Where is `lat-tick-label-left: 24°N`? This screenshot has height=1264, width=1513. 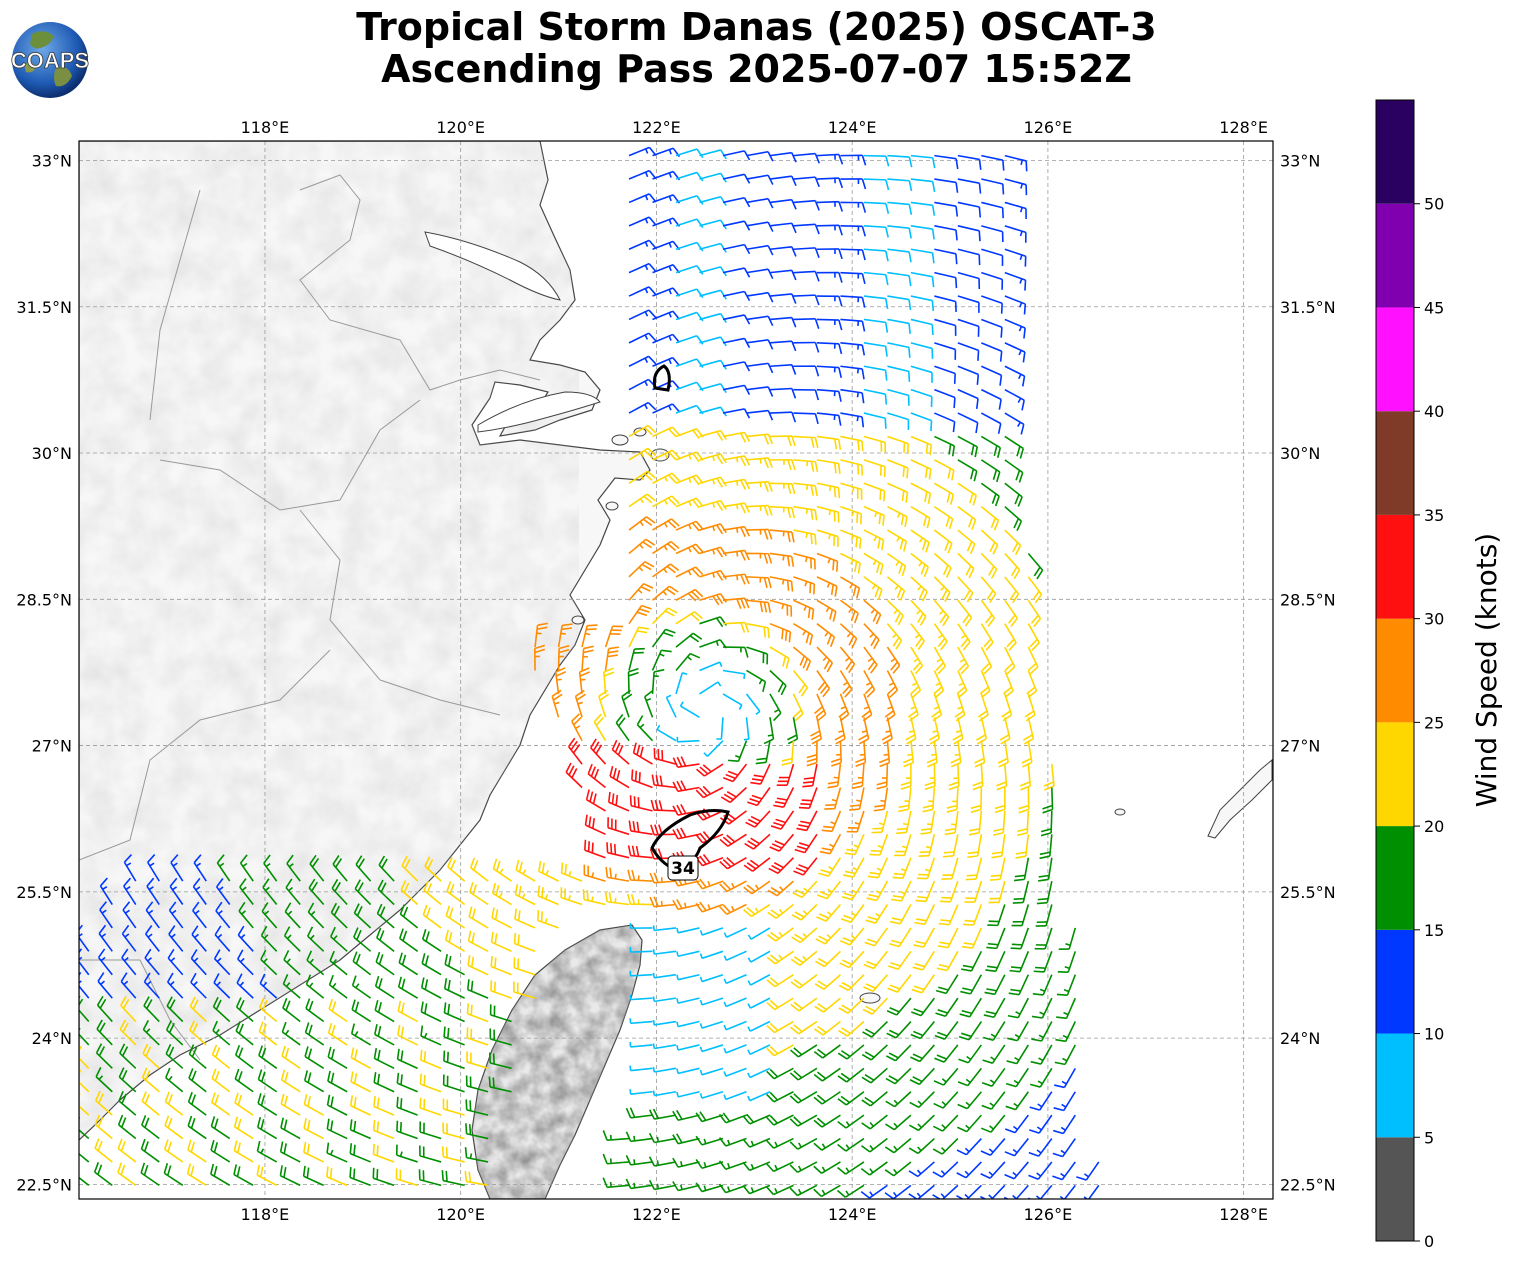 lat-tick-label-left: 24°N is located at coordinates (52, 1038).